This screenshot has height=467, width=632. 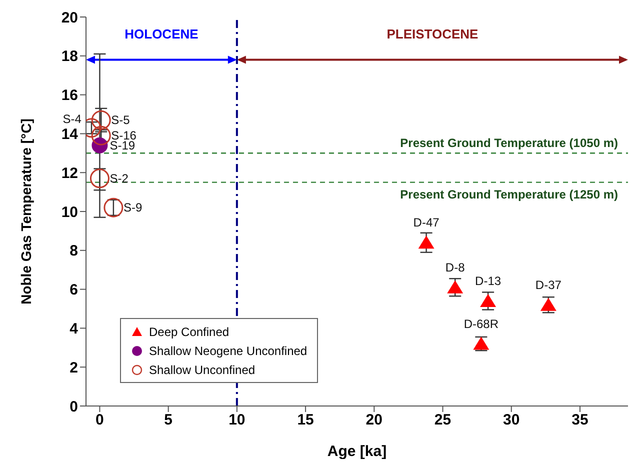 What do you see at coordinates (74, 367) in the screenshot?
I see `y-tick-label: 2` at bounding box center [74, 367].